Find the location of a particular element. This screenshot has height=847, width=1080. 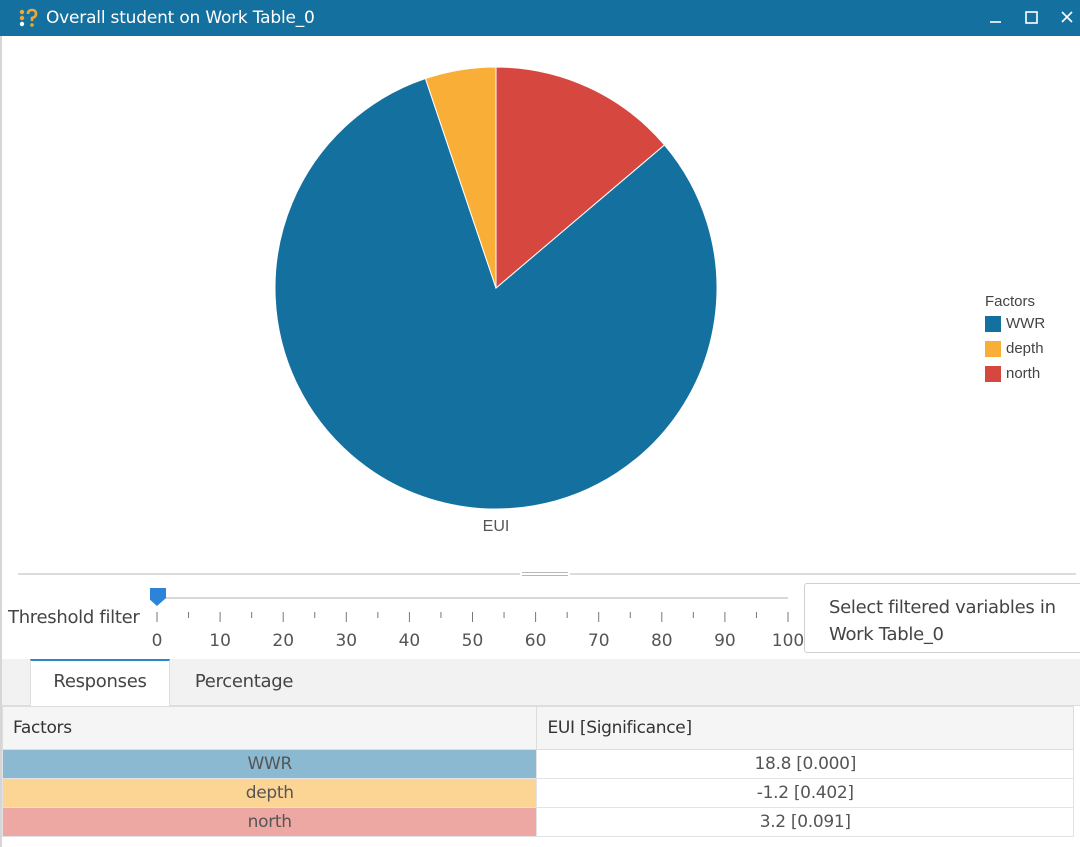

legend-item-wwr: WWR is located at coordinates (1015, 327).